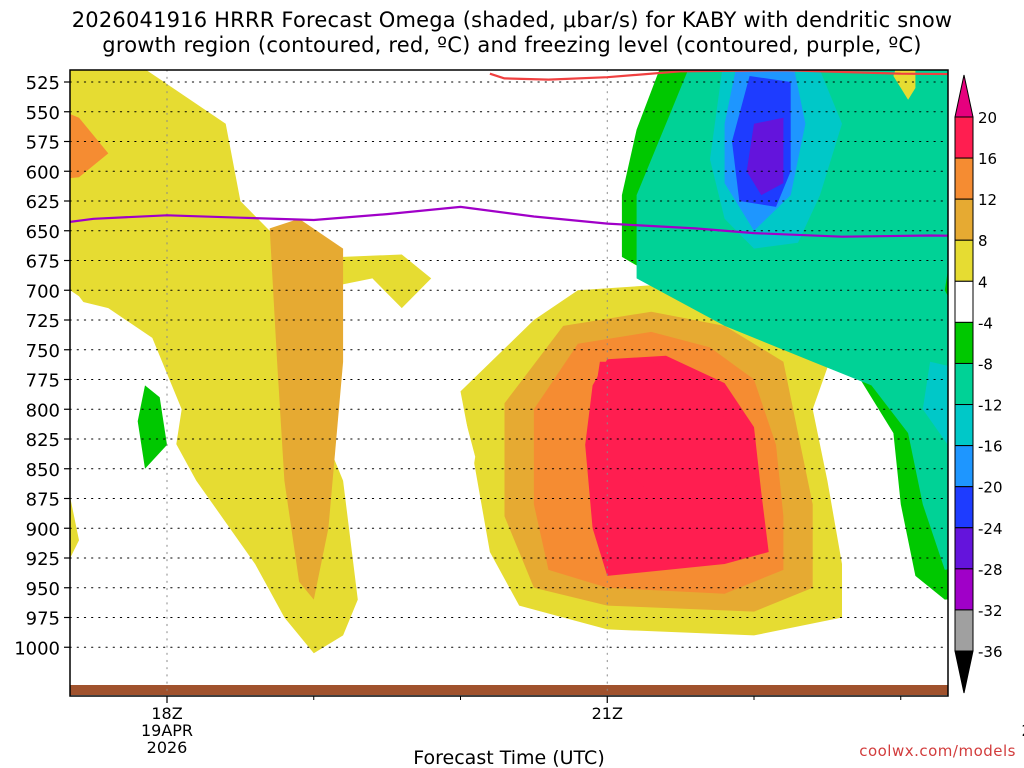 The height and width of the screenshot is (768, 1024). I want to click on omega-region-downward-teal-left-lower, so click(152, 427).